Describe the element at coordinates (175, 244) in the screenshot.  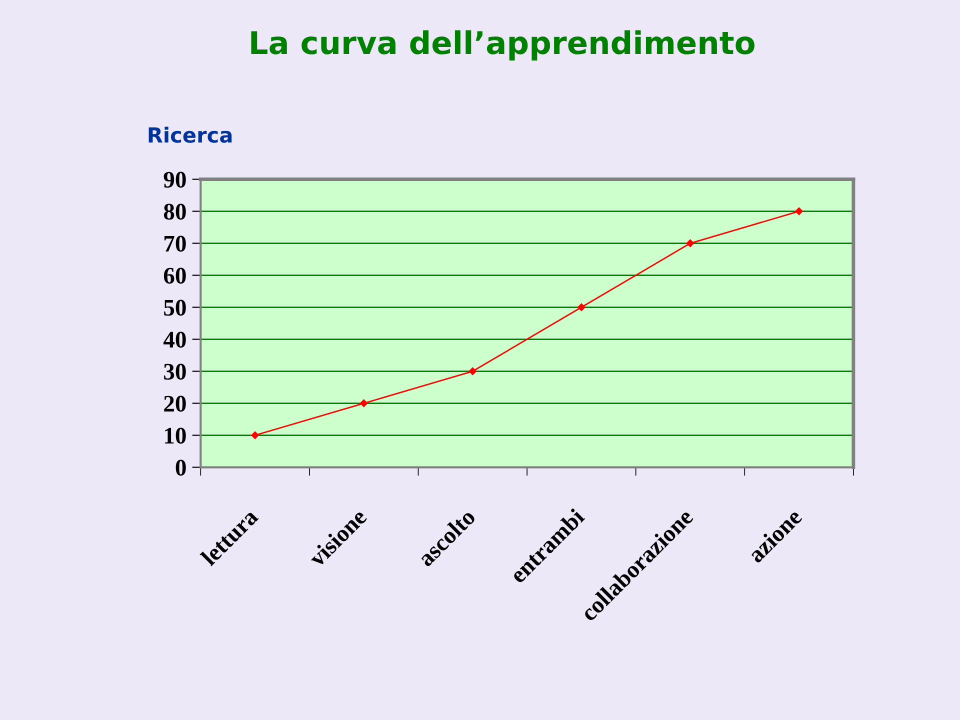
I see `y-tick-label: 70` at that location.